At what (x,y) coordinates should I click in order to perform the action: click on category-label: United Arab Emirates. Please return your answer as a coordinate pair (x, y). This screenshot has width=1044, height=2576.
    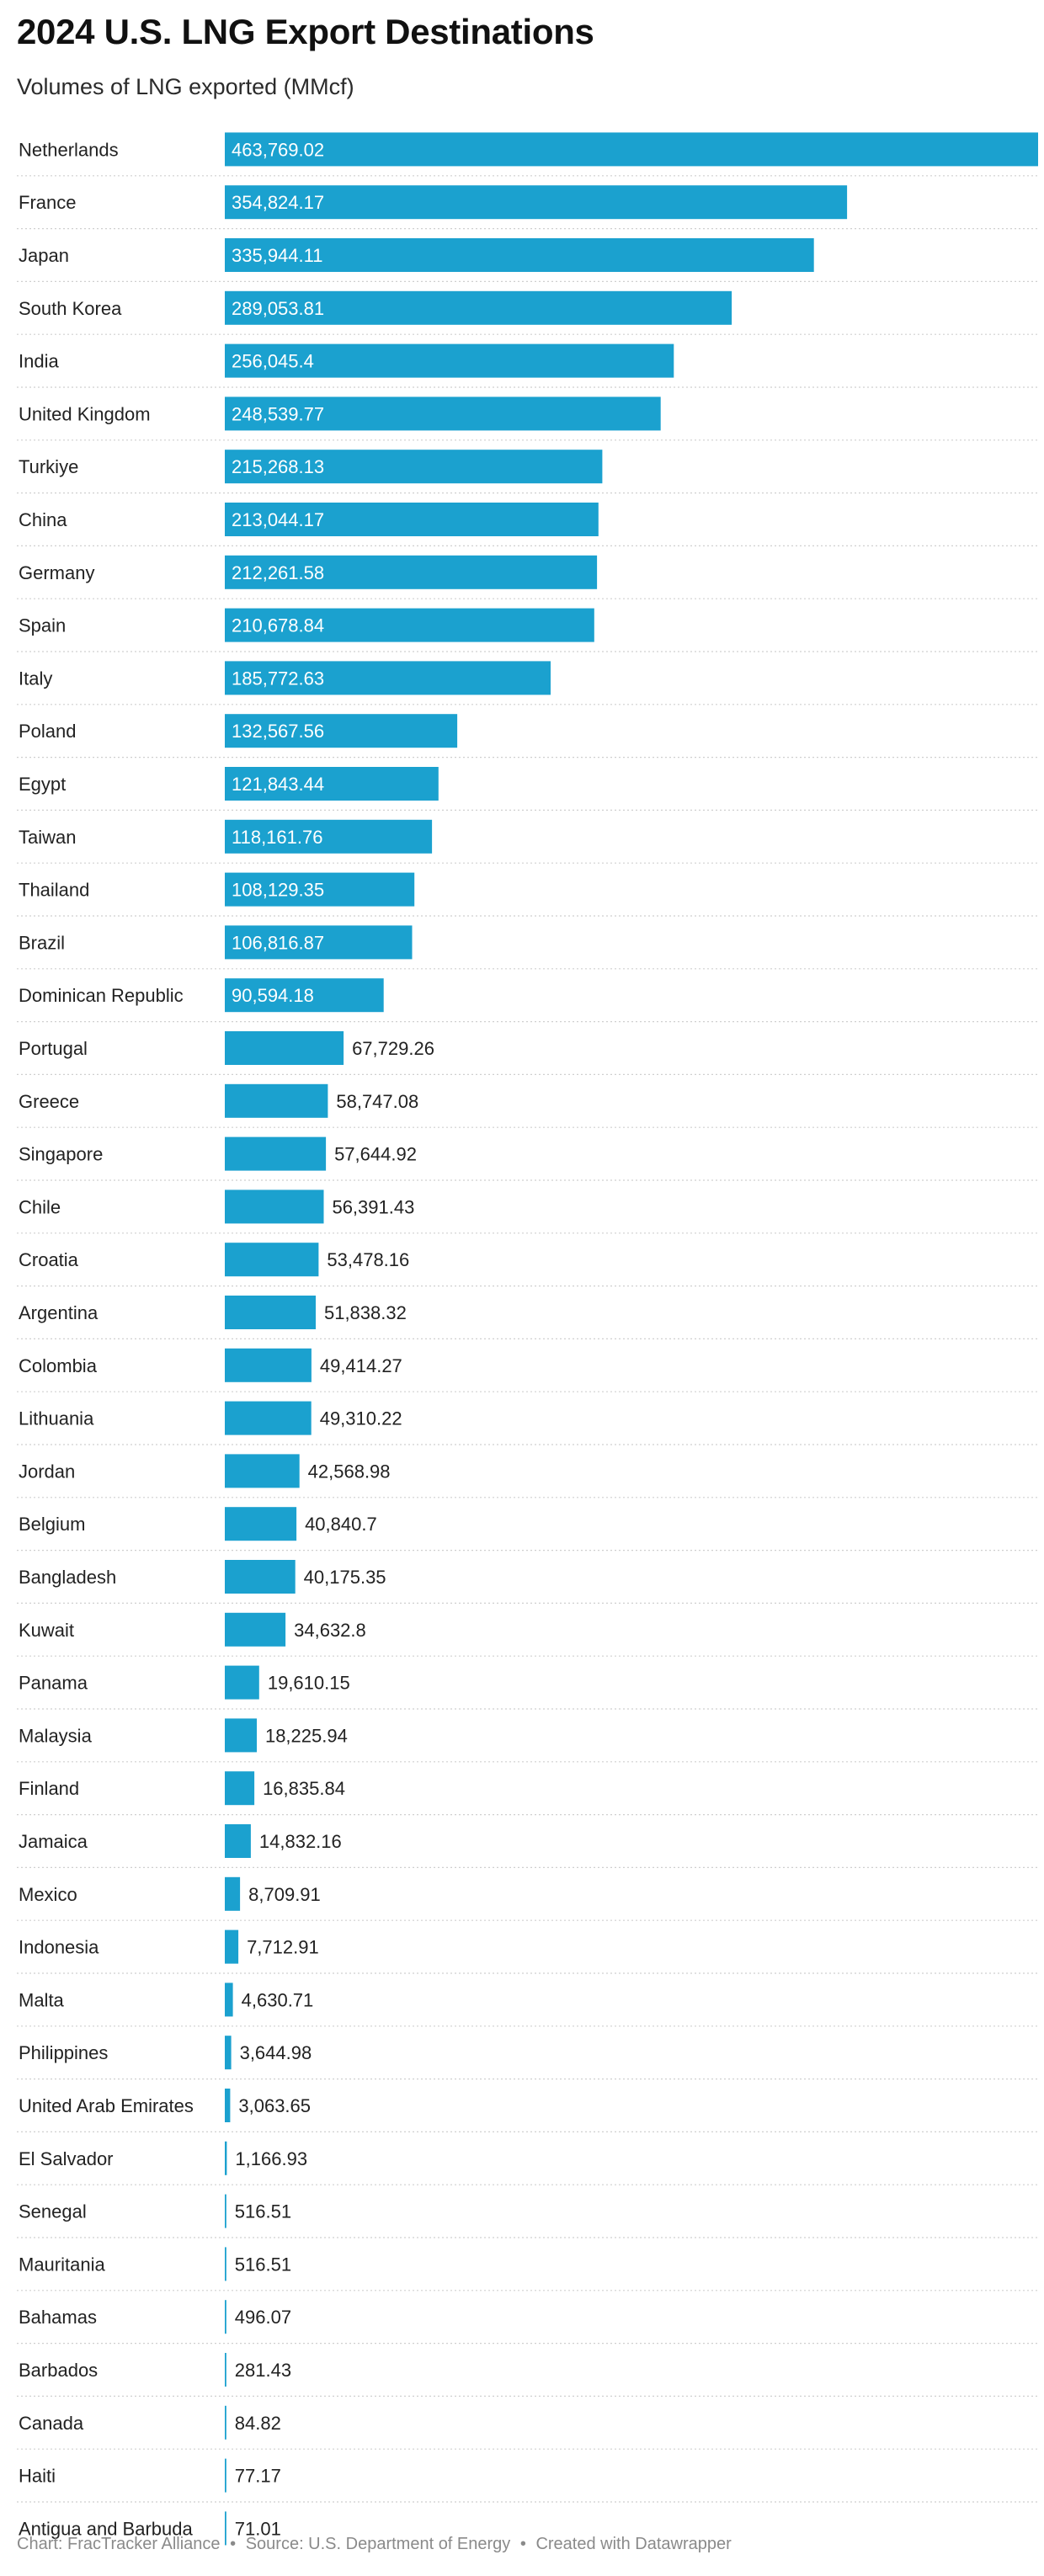
    Looking at the image, I should click on (106, 2106).